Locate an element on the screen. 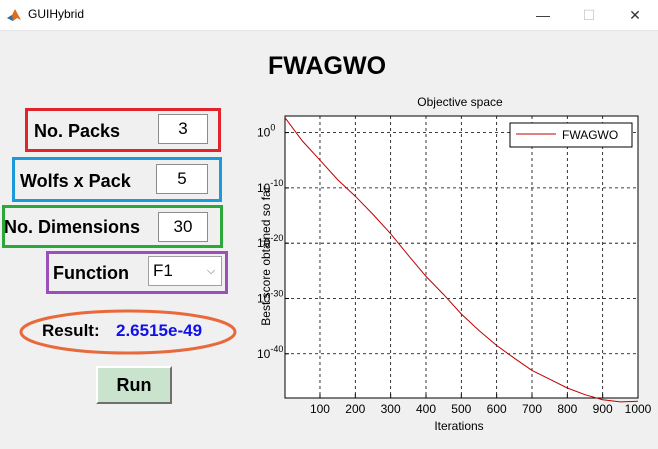  function-frame is located at coordinates (137, 272).